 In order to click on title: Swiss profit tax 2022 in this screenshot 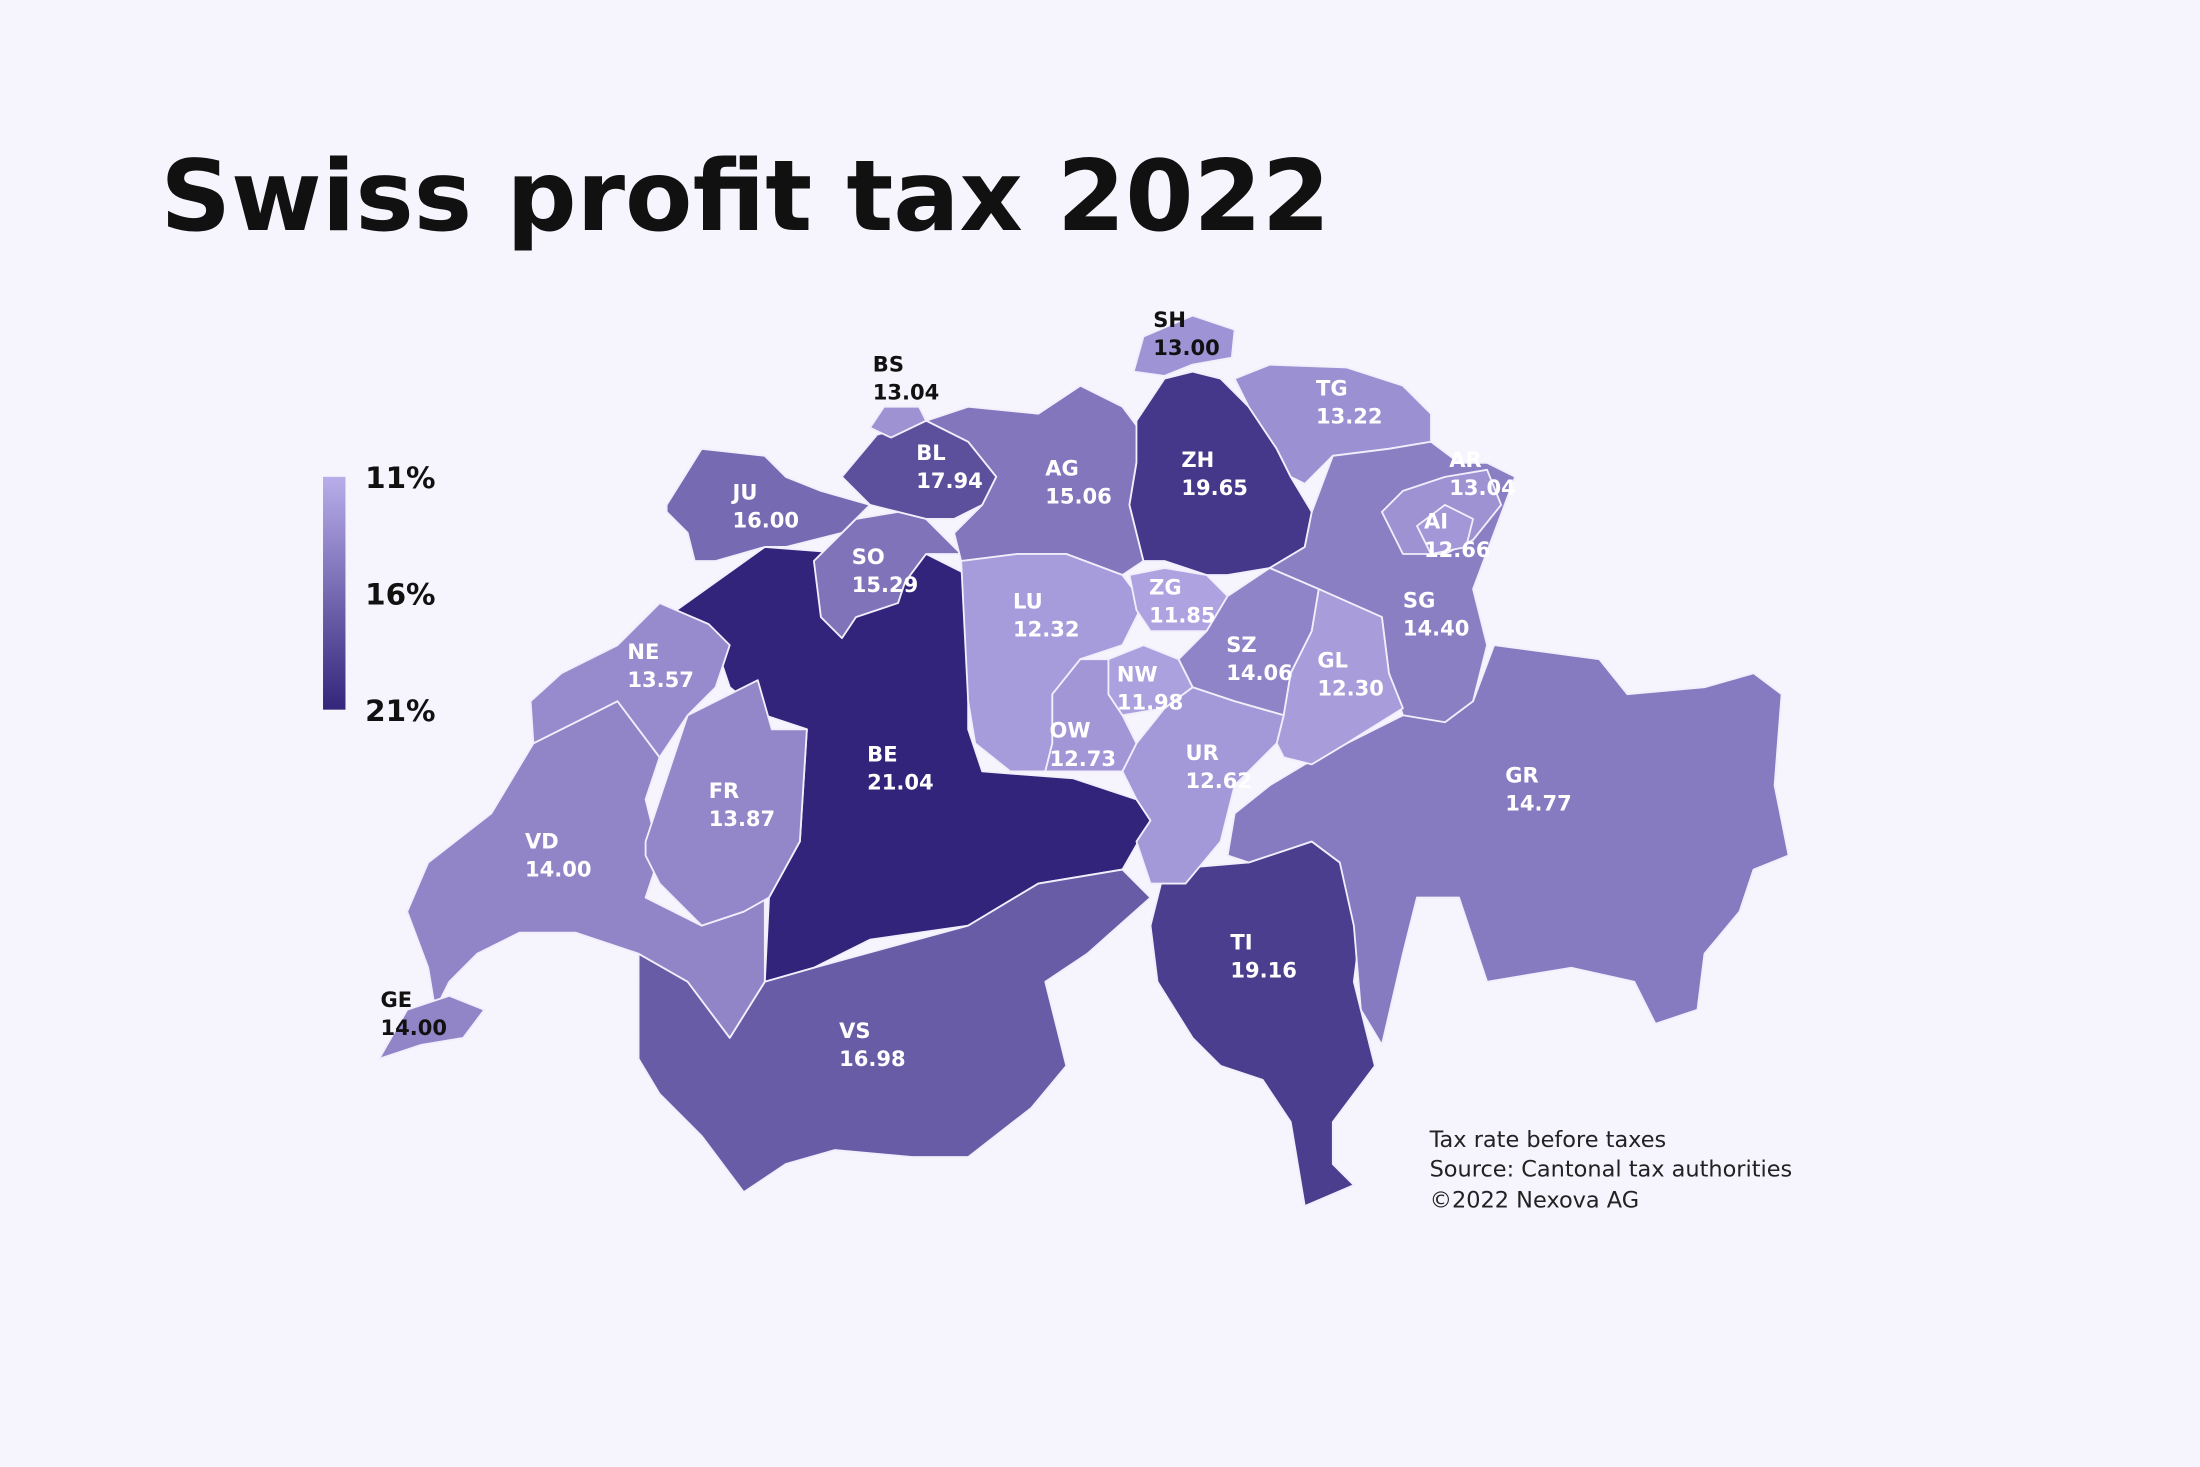, I will do `click(745, 197)`.